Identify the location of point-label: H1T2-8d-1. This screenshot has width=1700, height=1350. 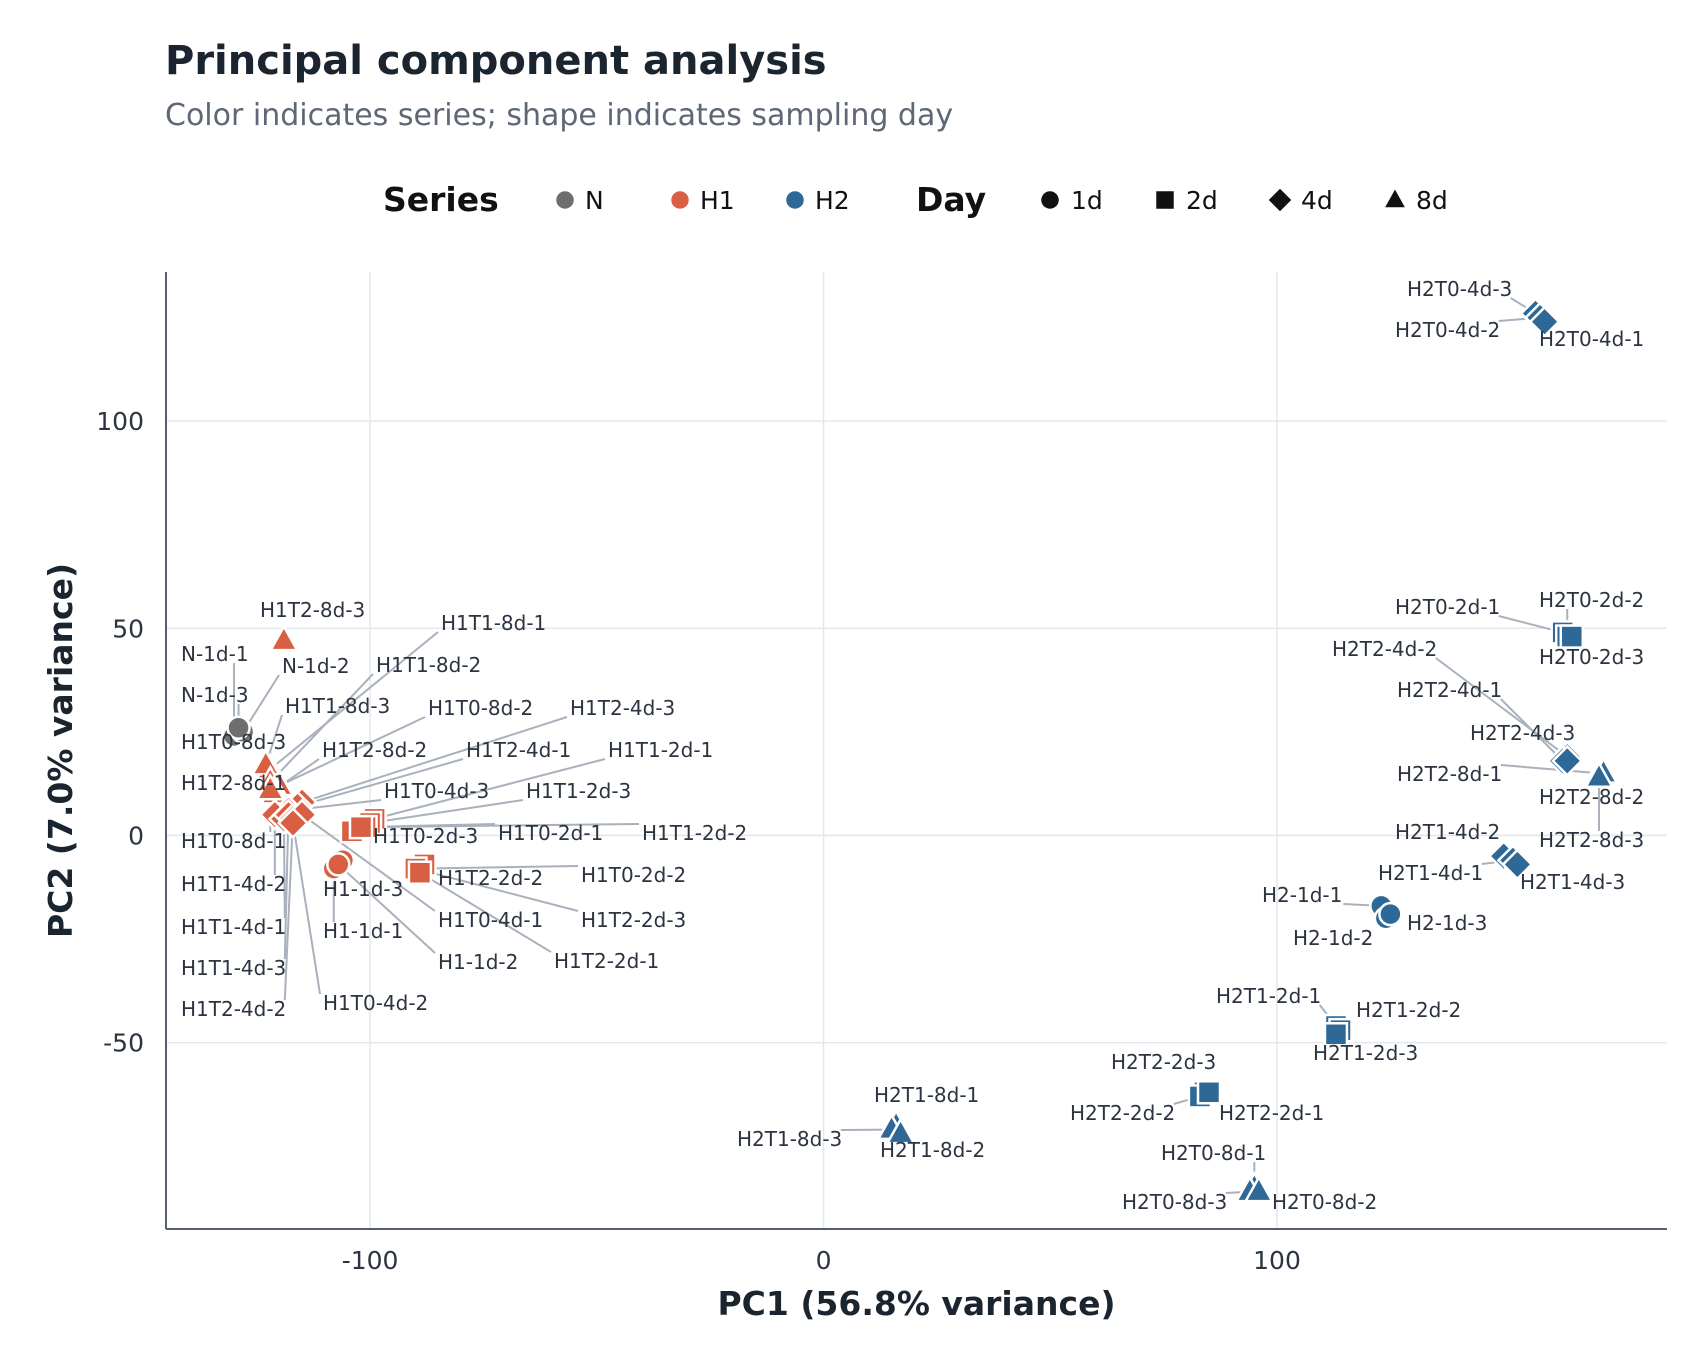
(233, 783).